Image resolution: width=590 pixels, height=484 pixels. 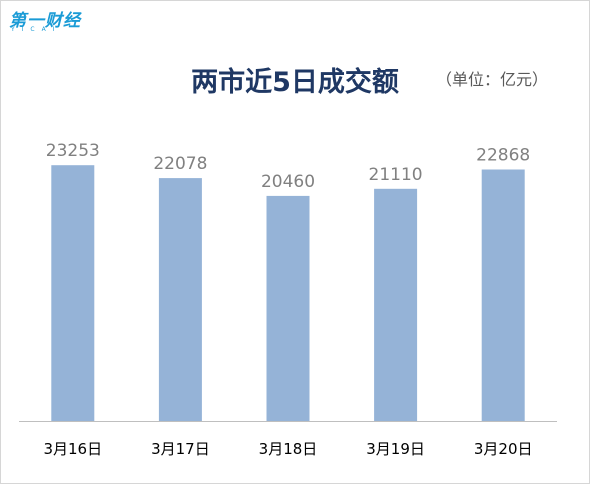 I want to click on yicai-logo: 第一财经 YICAI, so click(x=49, y=21).